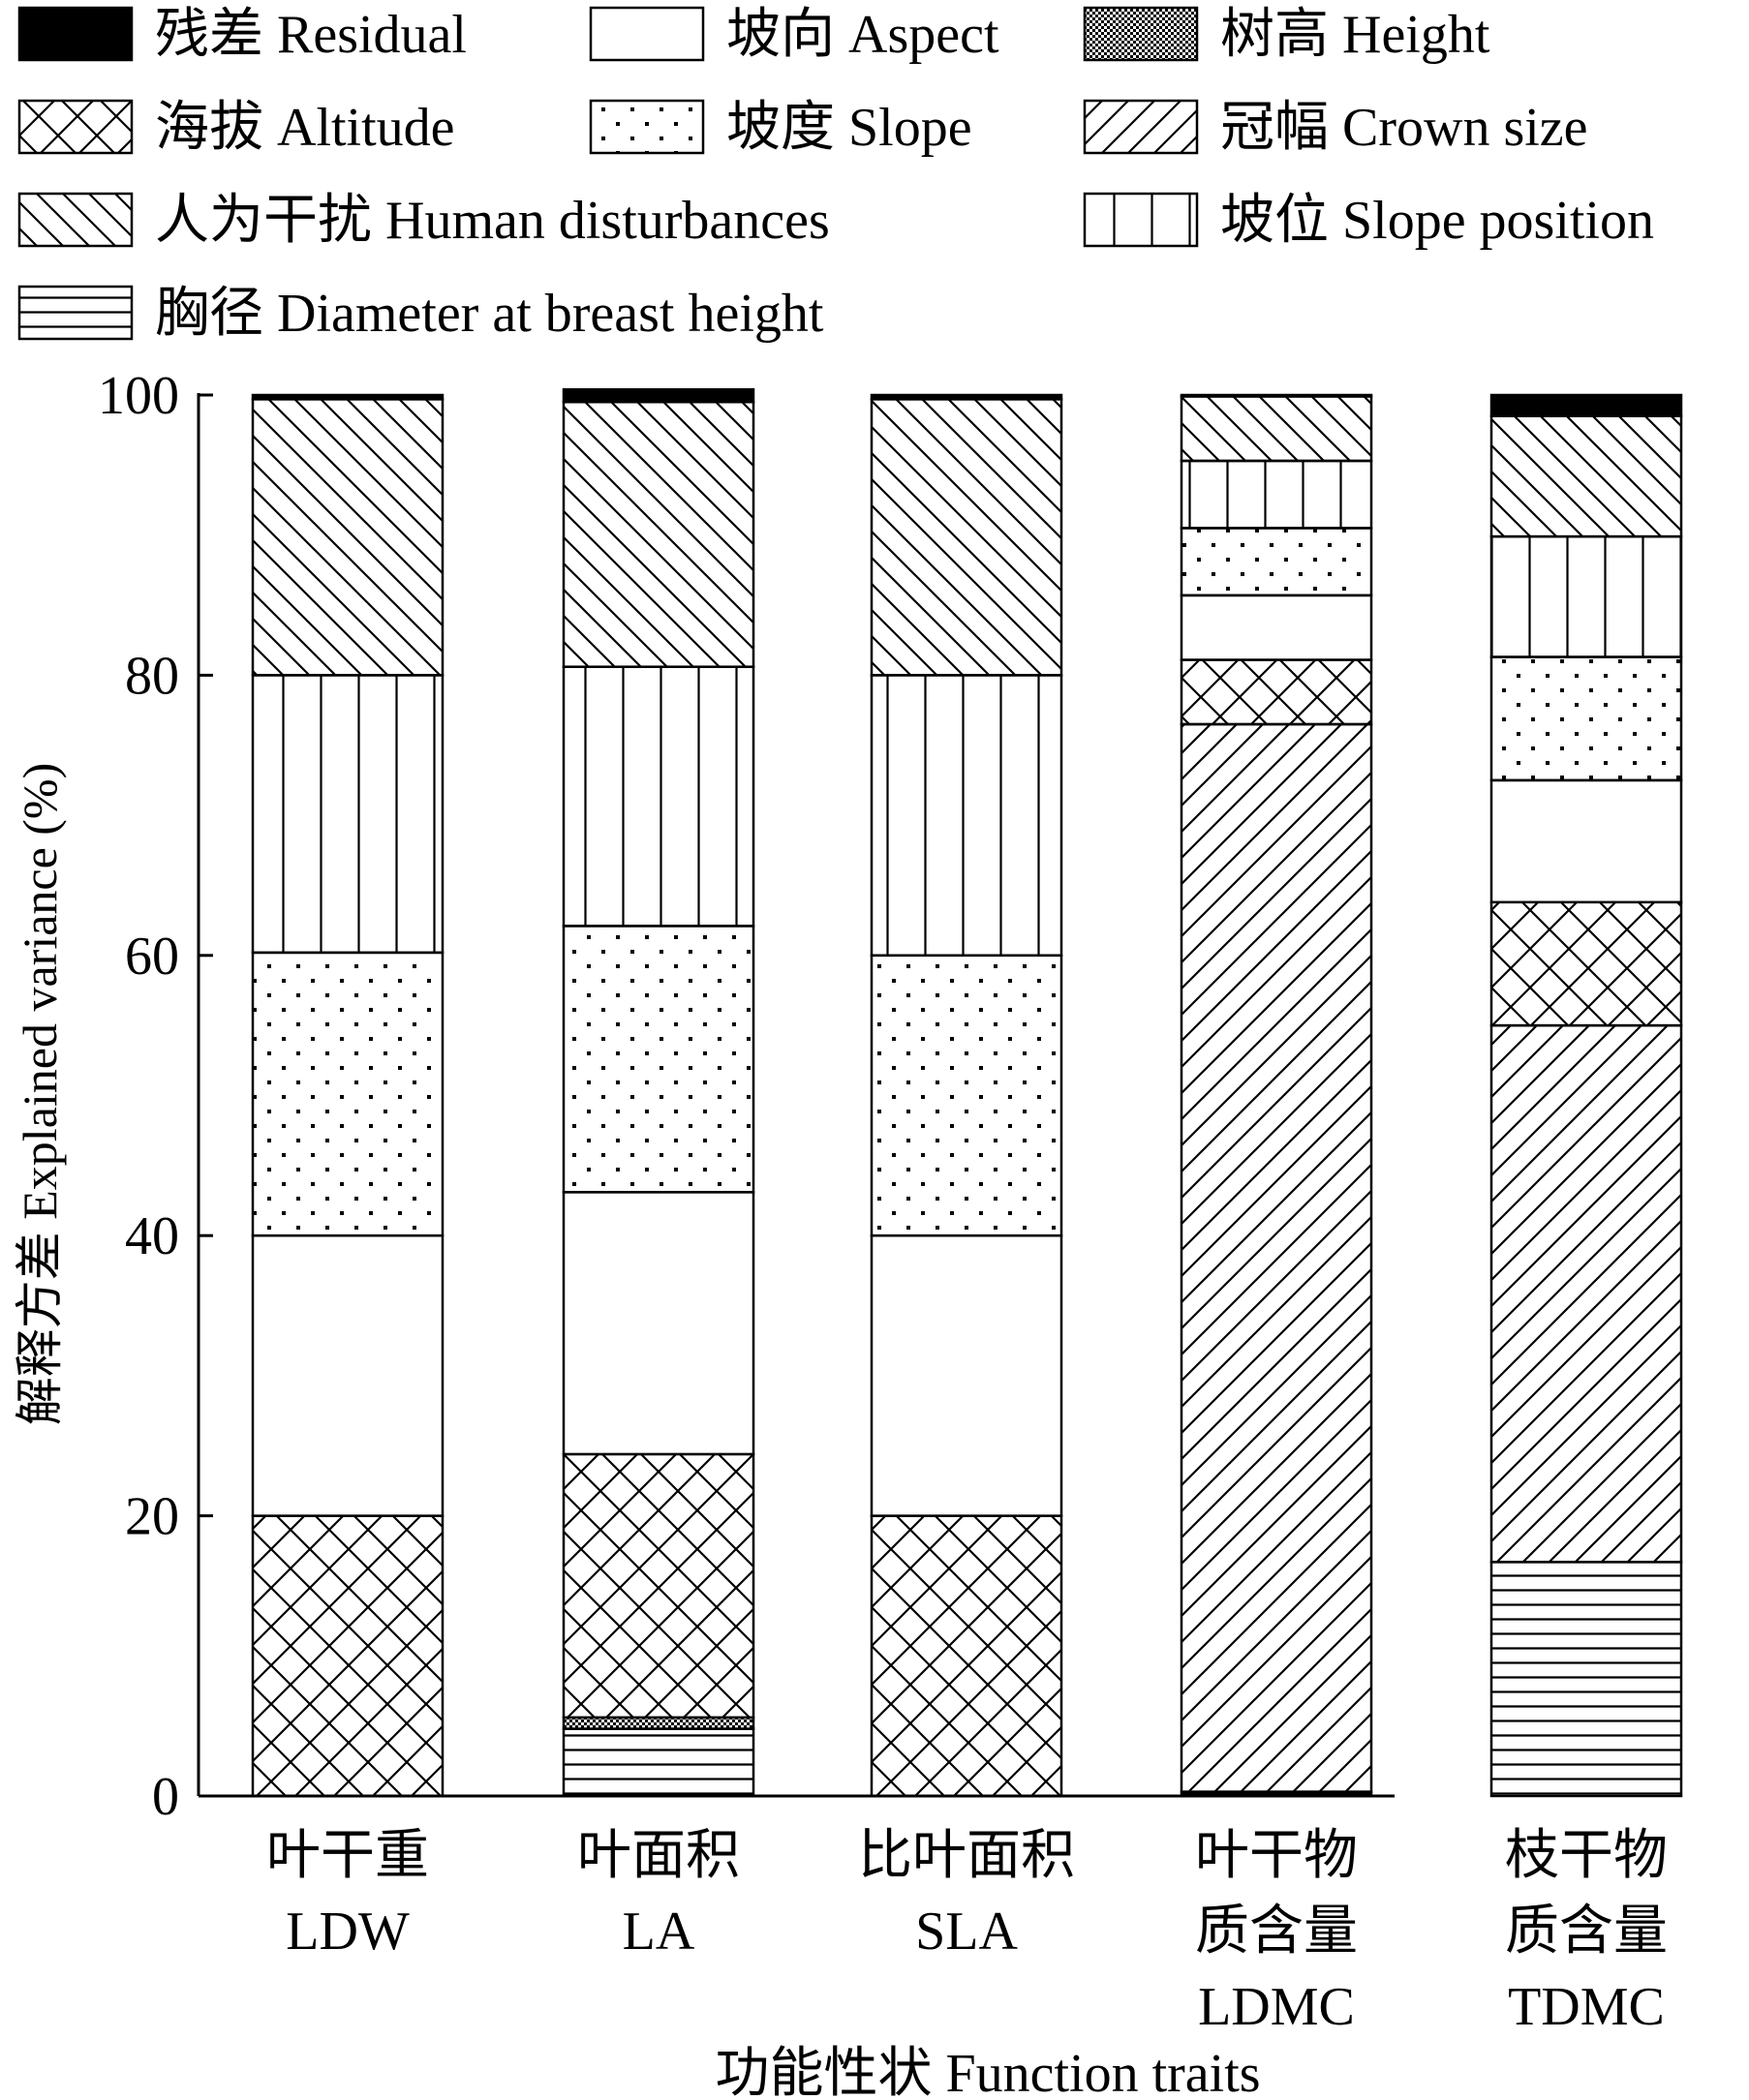 The image size is (1749, 2100). Describe the element at coordinates (658, 1856) in the screenshot. I see `x-tick-label: 叶面积` at that location.